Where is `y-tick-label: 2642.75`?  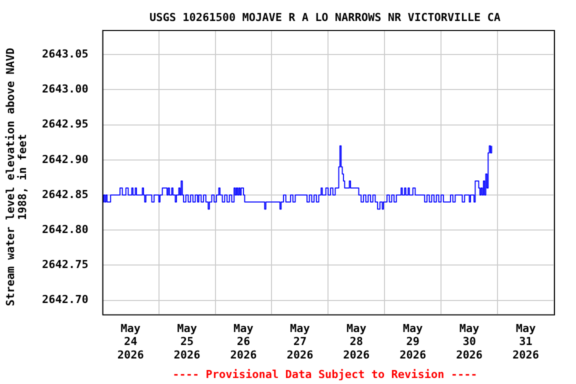 y-tick-label: 2642.75 is located at coordinates (65, 265).